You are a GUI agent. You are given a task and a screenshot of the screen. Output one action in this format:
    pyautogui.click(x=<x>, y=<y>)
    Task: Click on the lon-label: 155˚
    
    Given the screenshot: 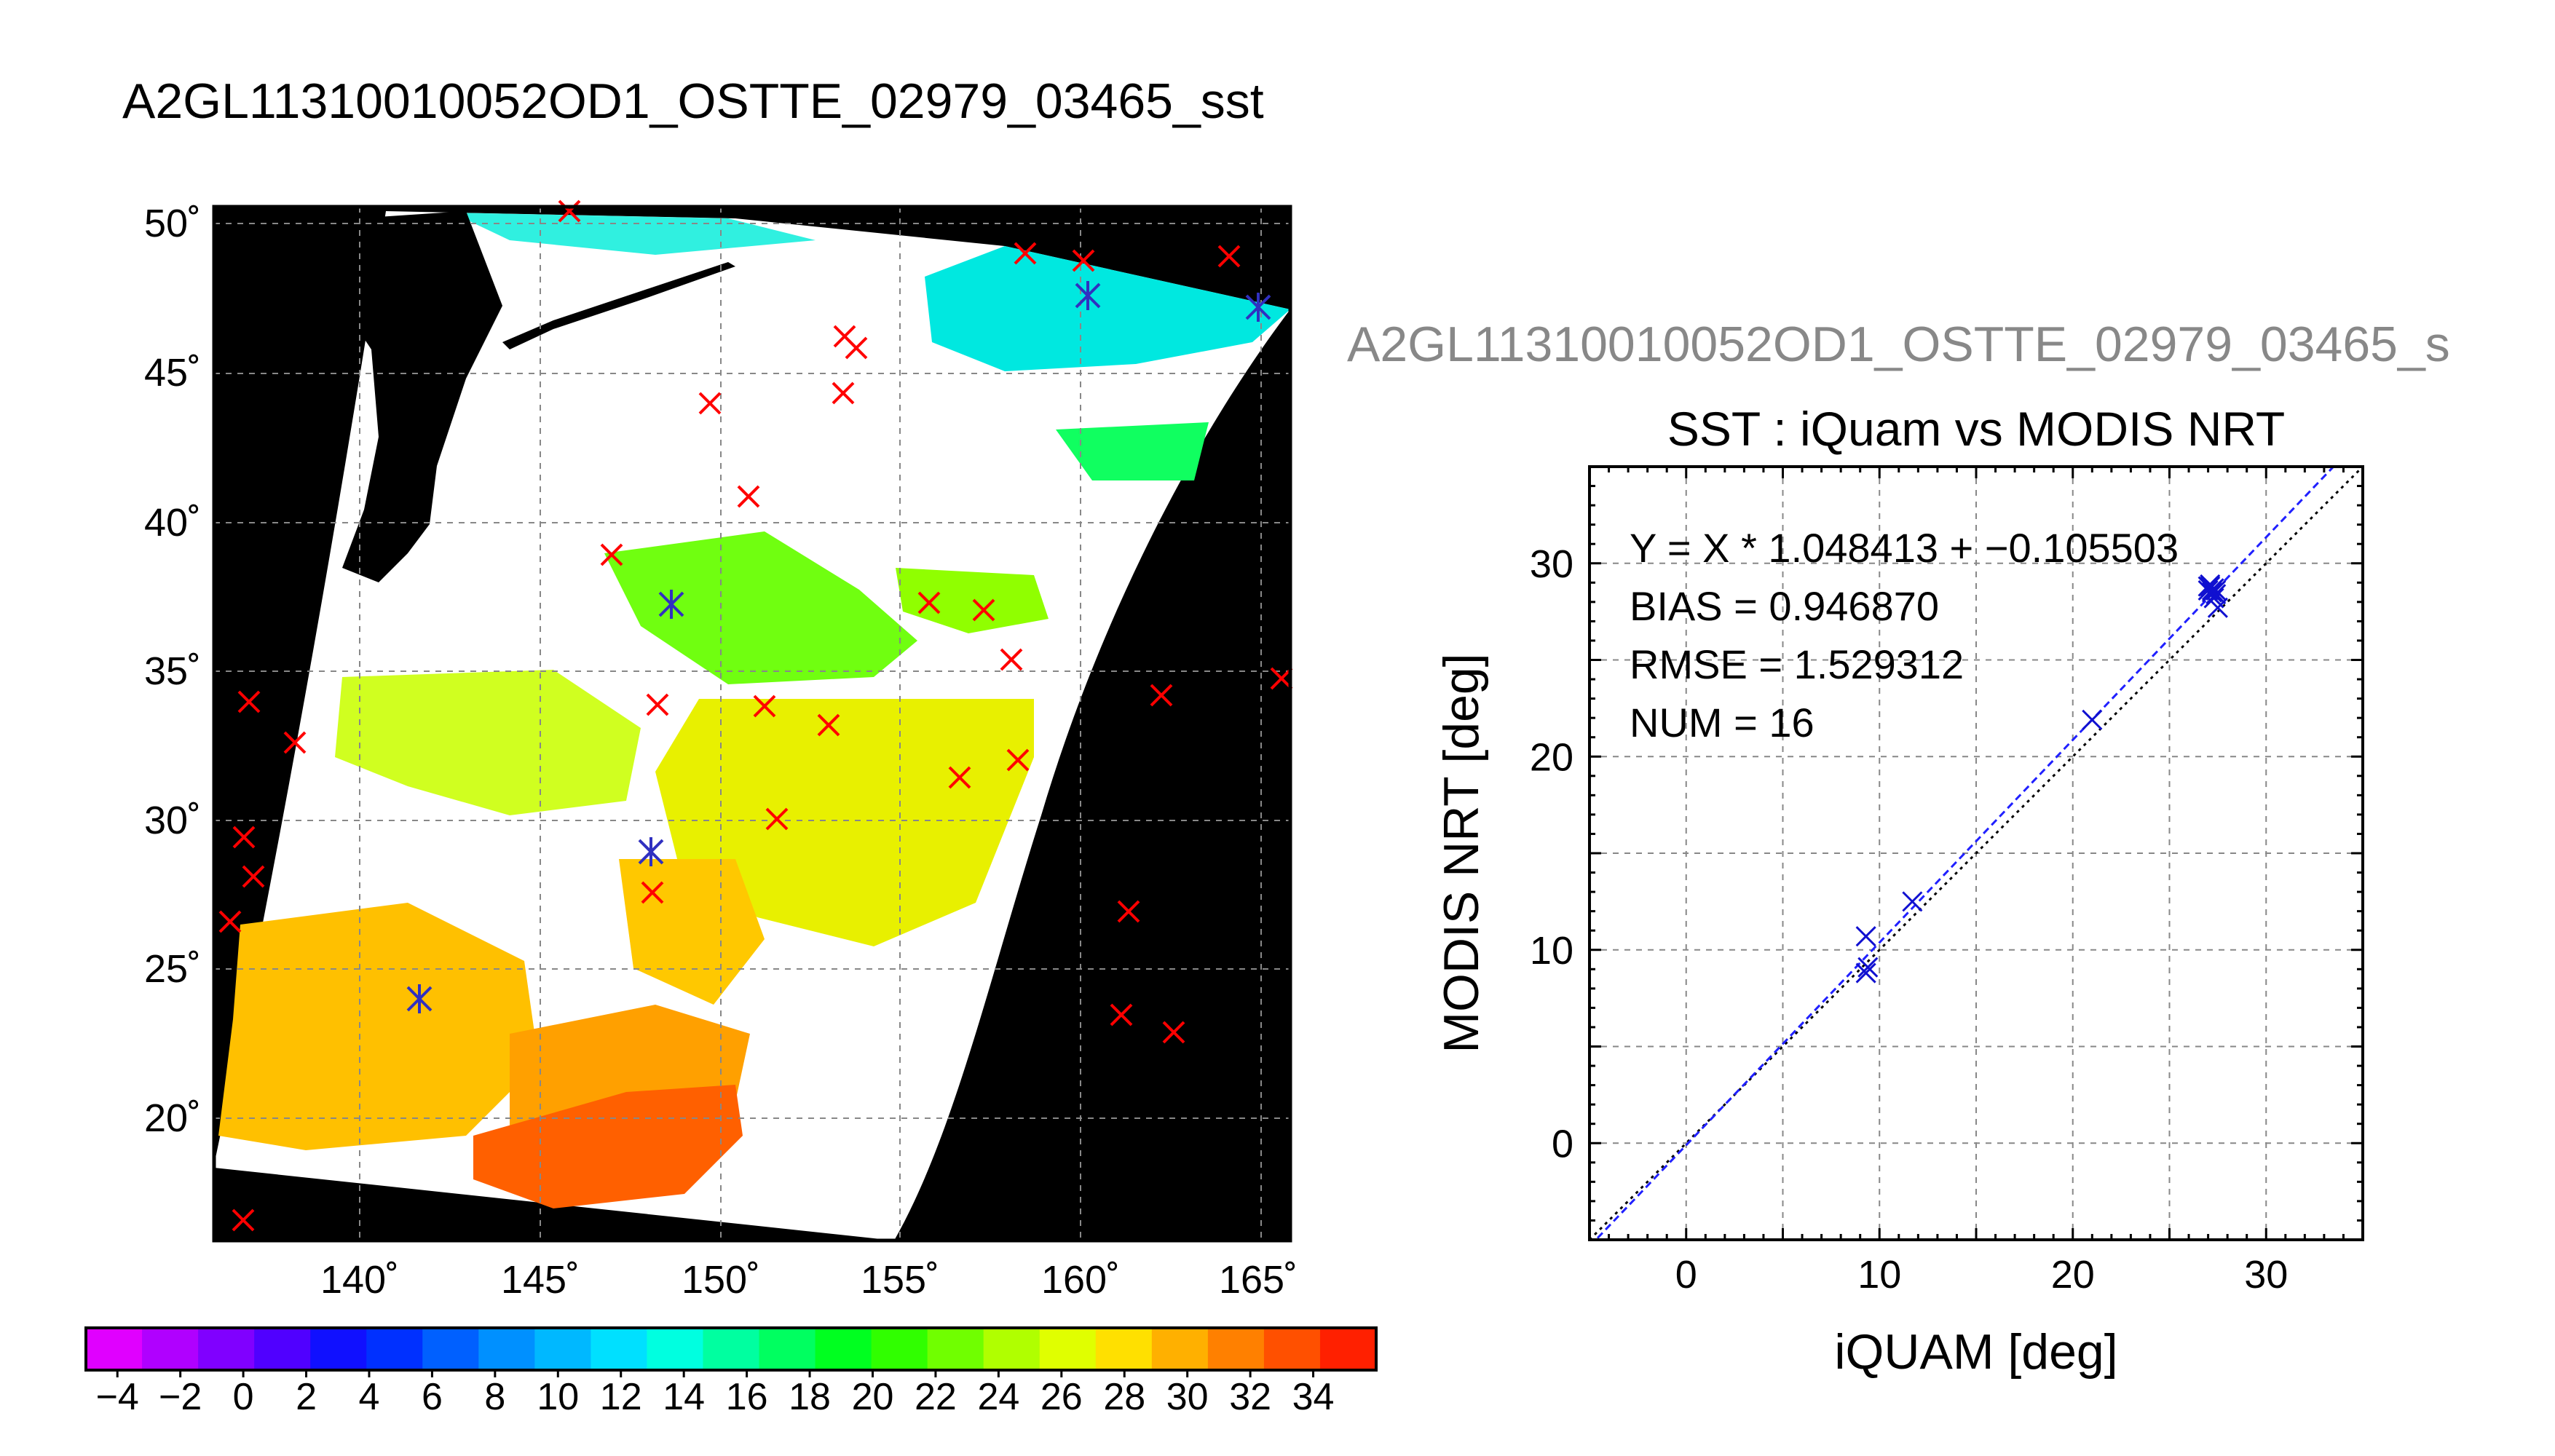 What is the action you would take?
    pyautogui.click(x=900, y=1280)
    